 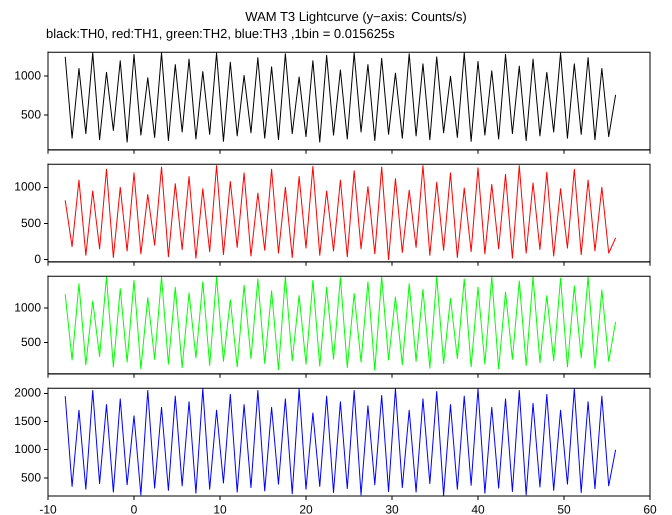 I want to click on chart-title: WAM T3 Lightcurve (y−axis: Counts/s), so click(x=356, y=17).